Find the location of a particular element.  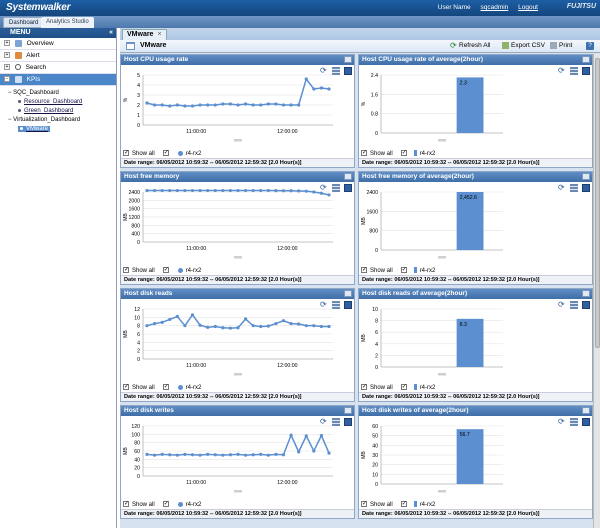

chart-title-text: Host disk writes is located at coordinates (149, 410).